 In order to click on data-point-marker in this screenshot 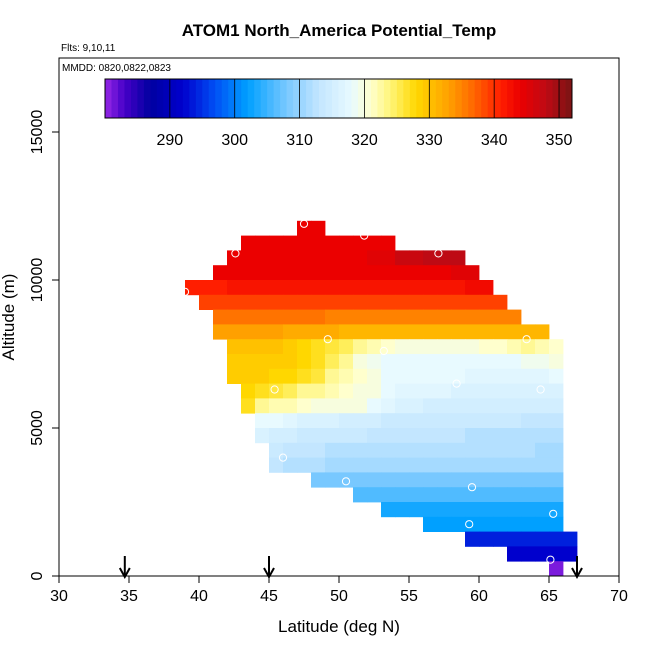, I will do `click(283, 457)`.